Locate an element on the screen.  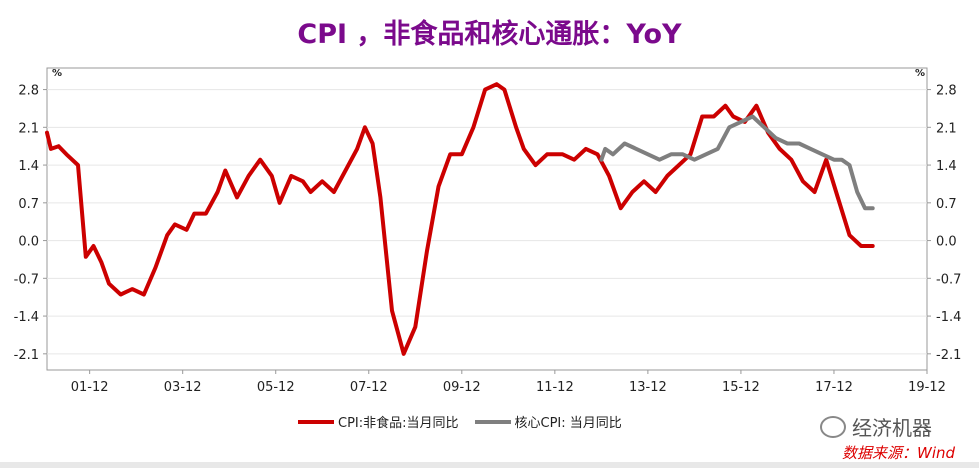
legend-swatch-gray is located at coordinates (492, 421).